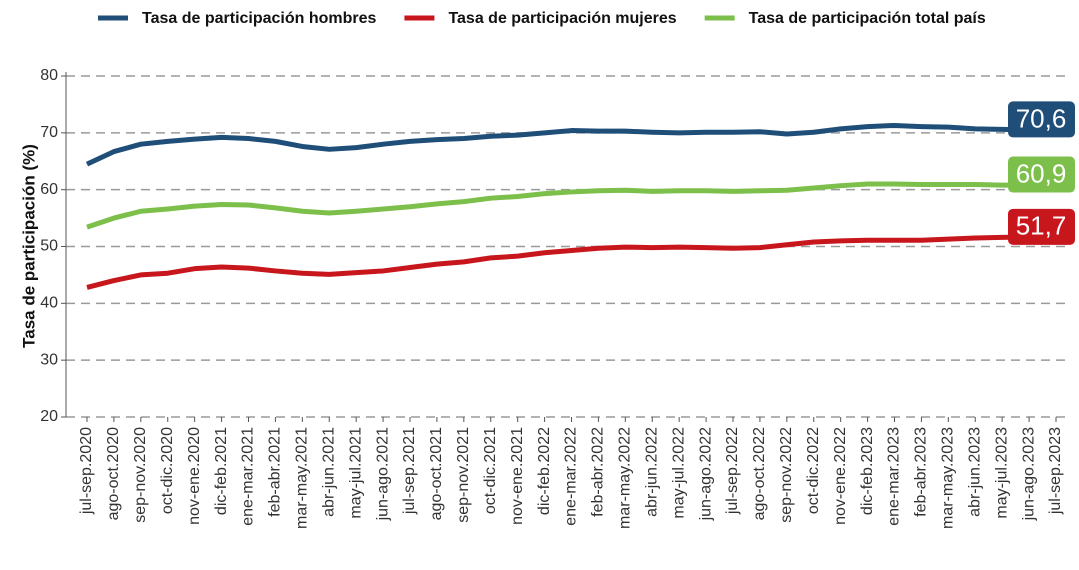  I want to click on x-tick-label: mar-may.2021, so click(302, 478).